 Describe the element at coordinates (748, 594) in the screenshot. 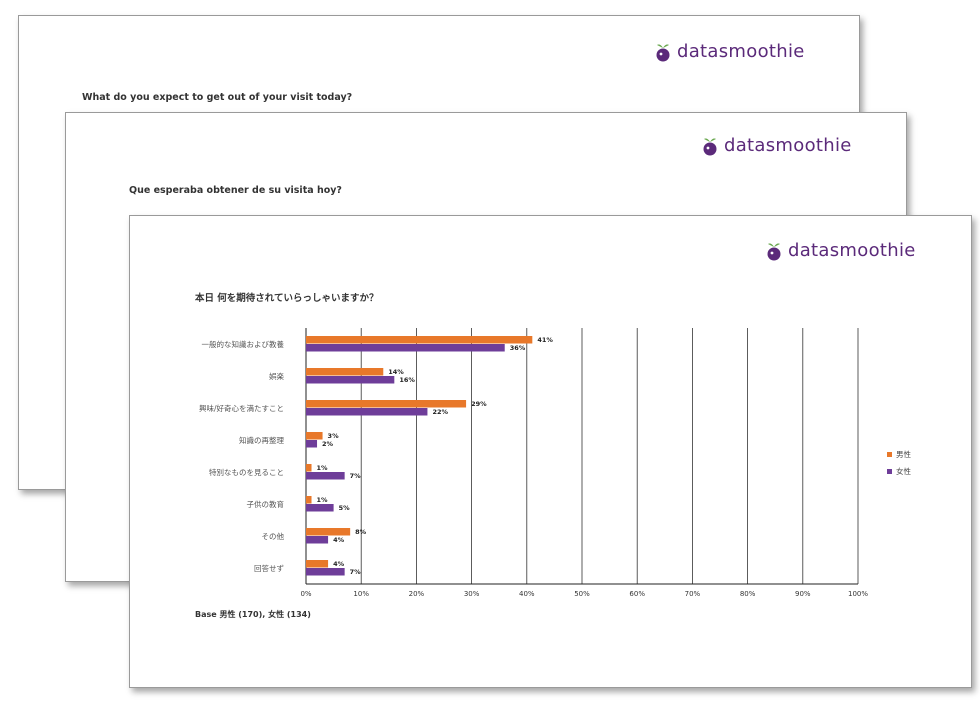

I see `x-tick-label: 80%` at that location.